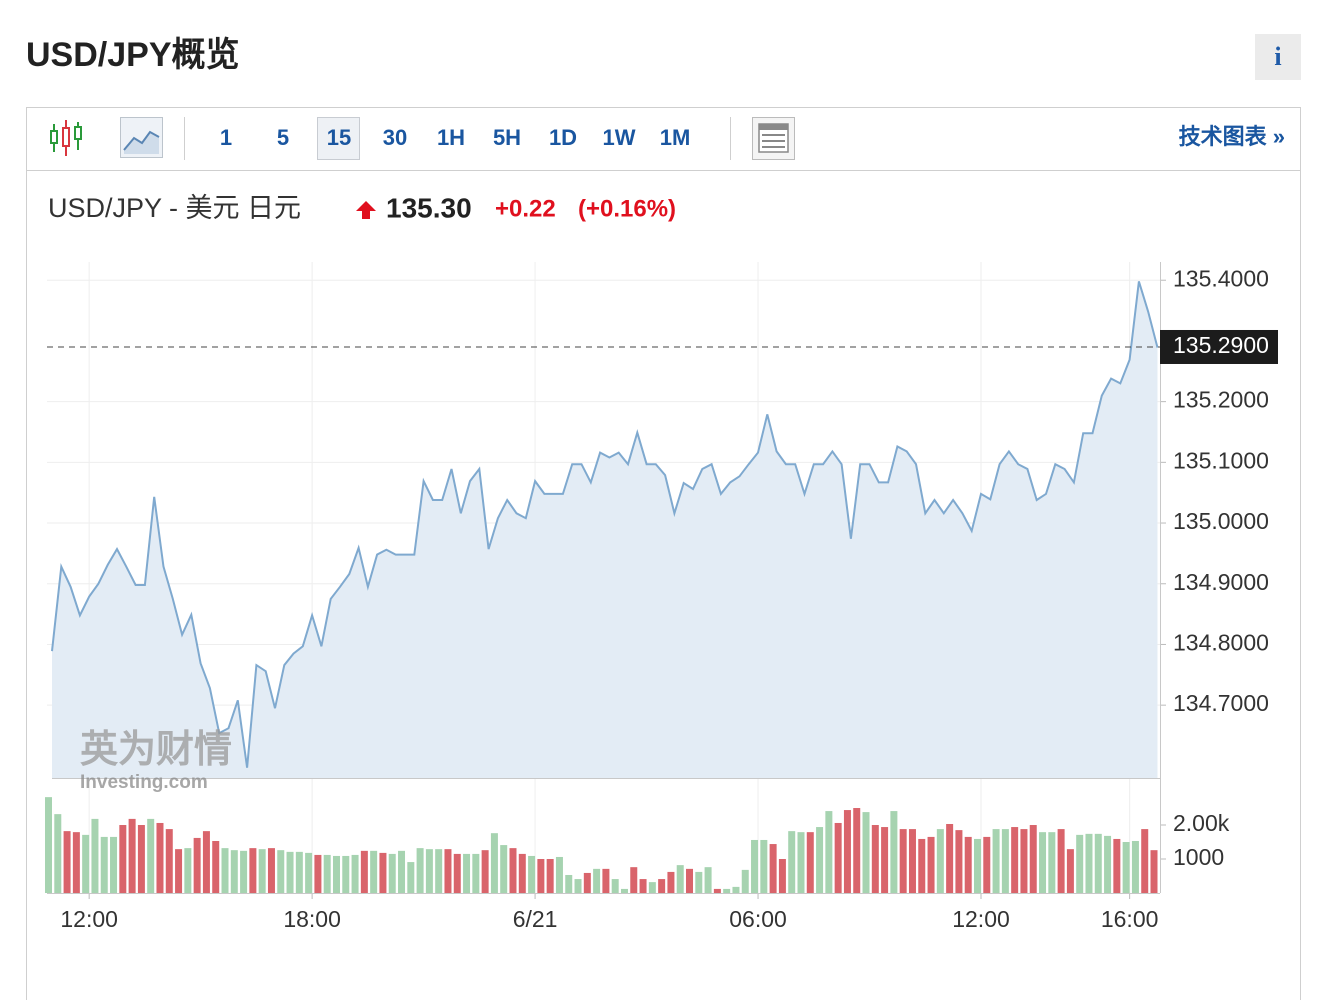 This screenshot has height=1000, width=1326. Describe the element at coordinates (283, 137) in the screenshot. I see `interval-button: 5` at that location.